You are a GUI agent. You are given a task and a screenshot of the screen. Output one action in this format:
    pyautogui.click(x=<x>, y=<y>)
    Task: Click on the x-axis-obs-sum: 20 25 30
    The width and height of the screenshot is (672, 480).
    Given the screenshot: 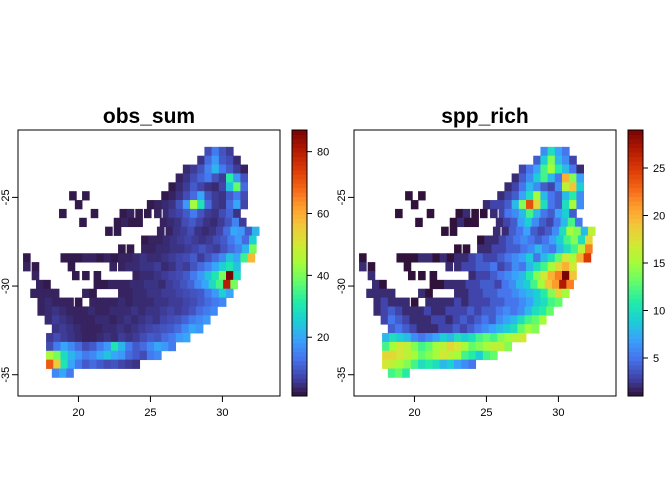 What is the action you would take?
    pyautogui.click(x=150, y=407)
    